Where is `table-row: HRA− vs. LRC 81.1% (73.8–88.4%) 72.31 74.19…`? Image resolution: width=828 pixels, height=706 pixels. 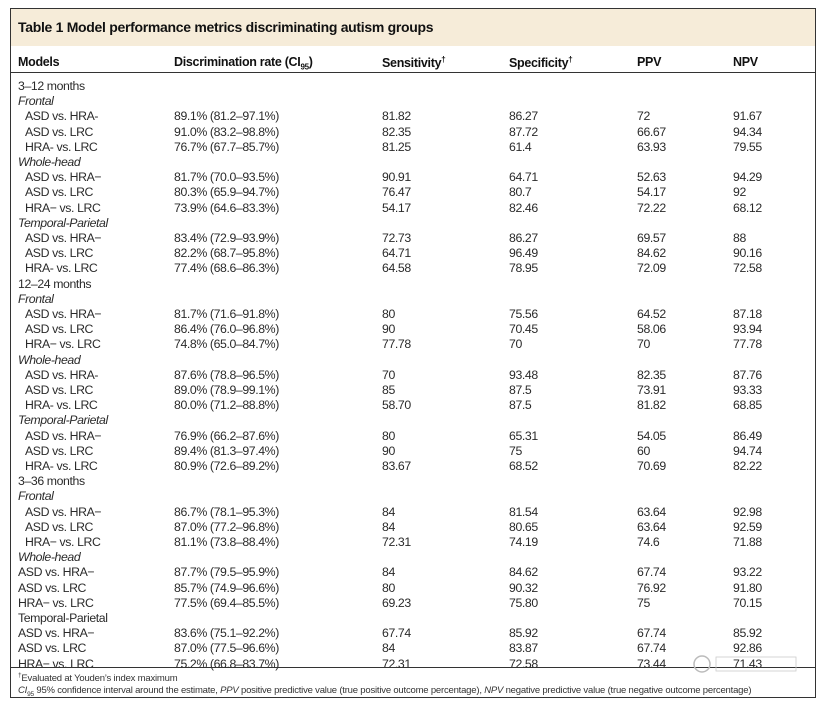 table-row: HRA− vs. LRC 81.1% (73.8–88.4%) 72.31 74.19… is located at coordinates (413, 542).